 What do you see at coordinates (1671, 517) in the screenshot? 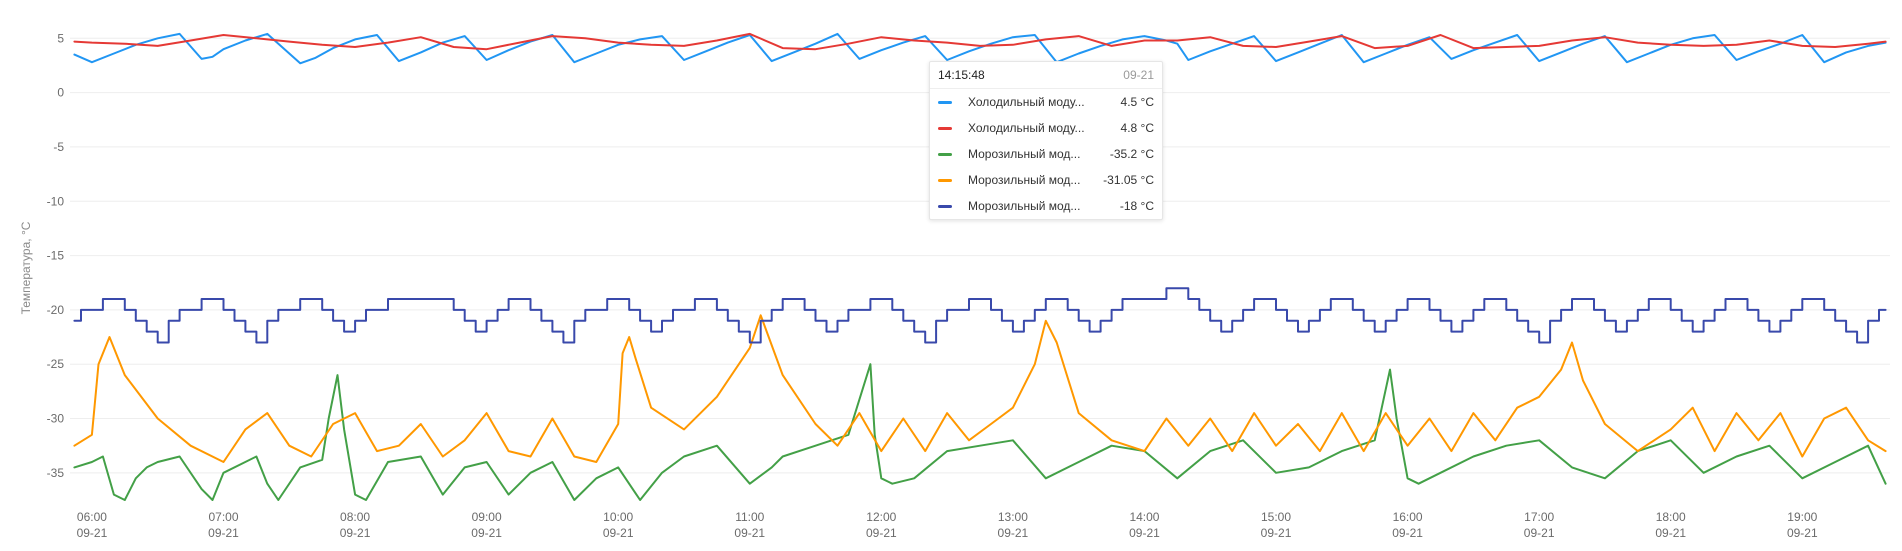
I see `x-tick-label: 18:00` at bounding box center [1671, 517].